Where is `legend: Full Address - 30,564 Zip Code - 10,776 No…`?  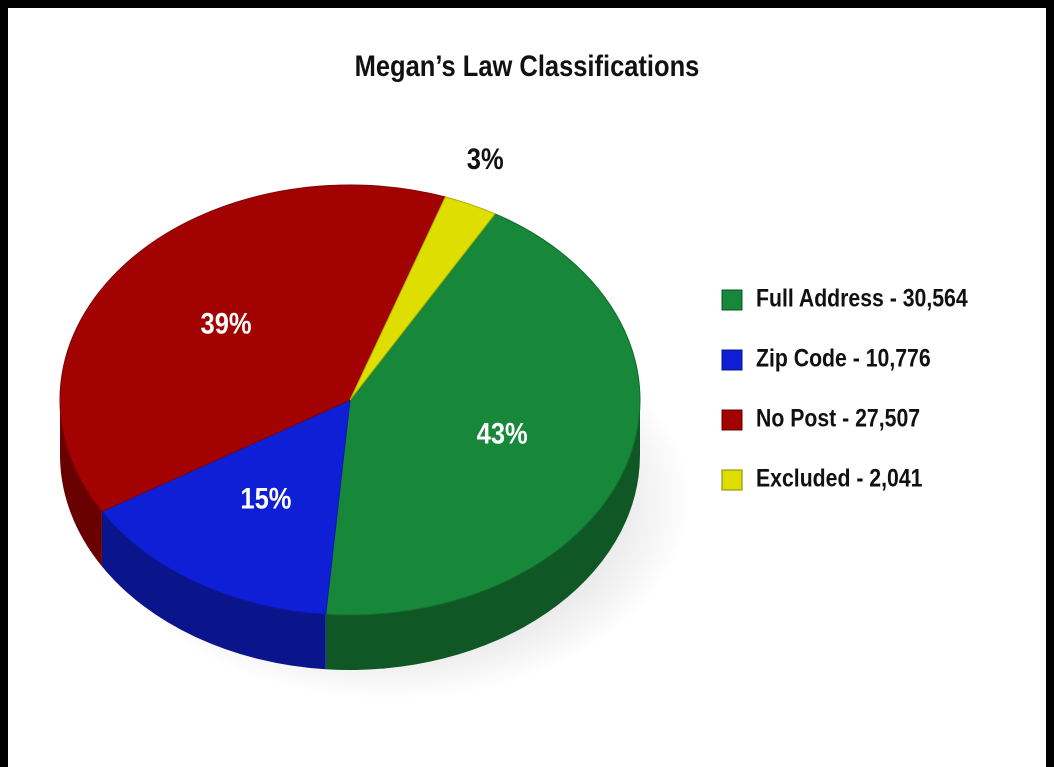 legend: Full Address - 30,564 Zip Code - 10,776 No… is located at coordinates (844, 388).